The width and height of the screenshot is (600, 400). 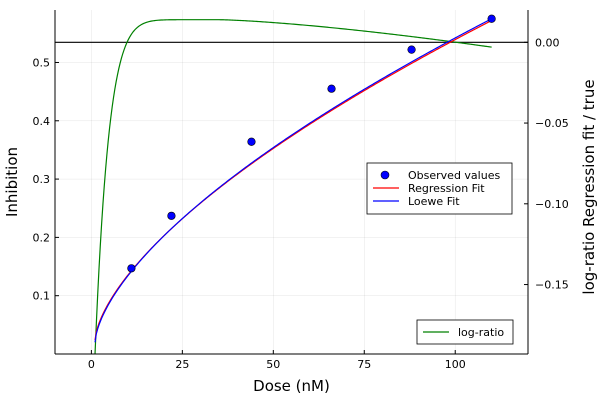 I want to click on x-tick-label: 50, so click(x=273, y=364).